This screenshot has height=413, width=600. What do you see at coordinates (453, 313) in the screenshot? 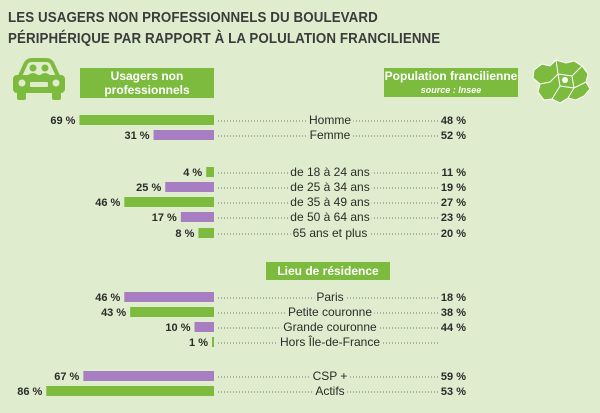
I see `population-value-label-8: 38 %` at bounding box center [453, 313].